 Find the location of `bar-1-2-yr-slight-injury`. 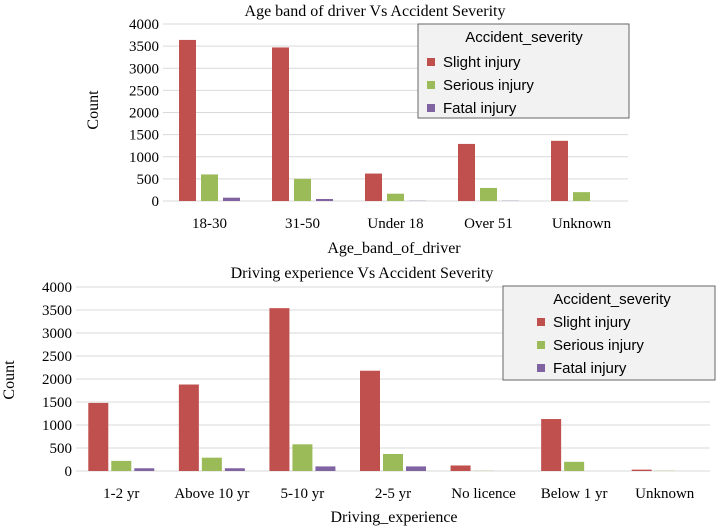

bar-1-2-yr-slight-injury is located at coordinates (98, 436).